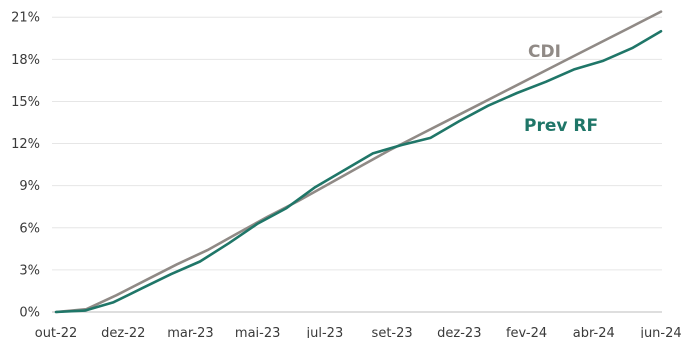  What do you see at coordinates (29, 270) in the screenshot?
I see `y-tick-label: 3%` at bounding box center [29, 270].